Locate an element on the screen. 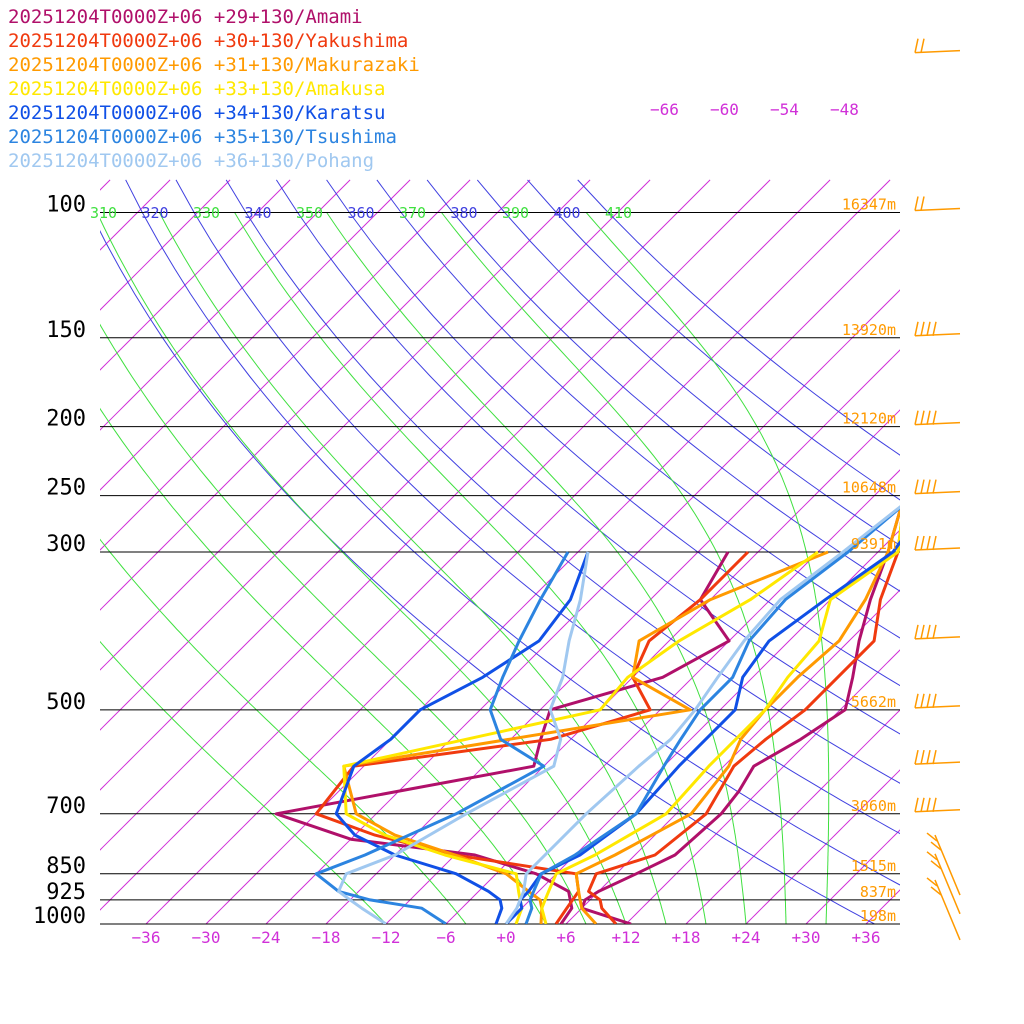  legend-entry: 20251204T0000Z+06 +35+130/Tsushima is located at coordinates (202, 137).